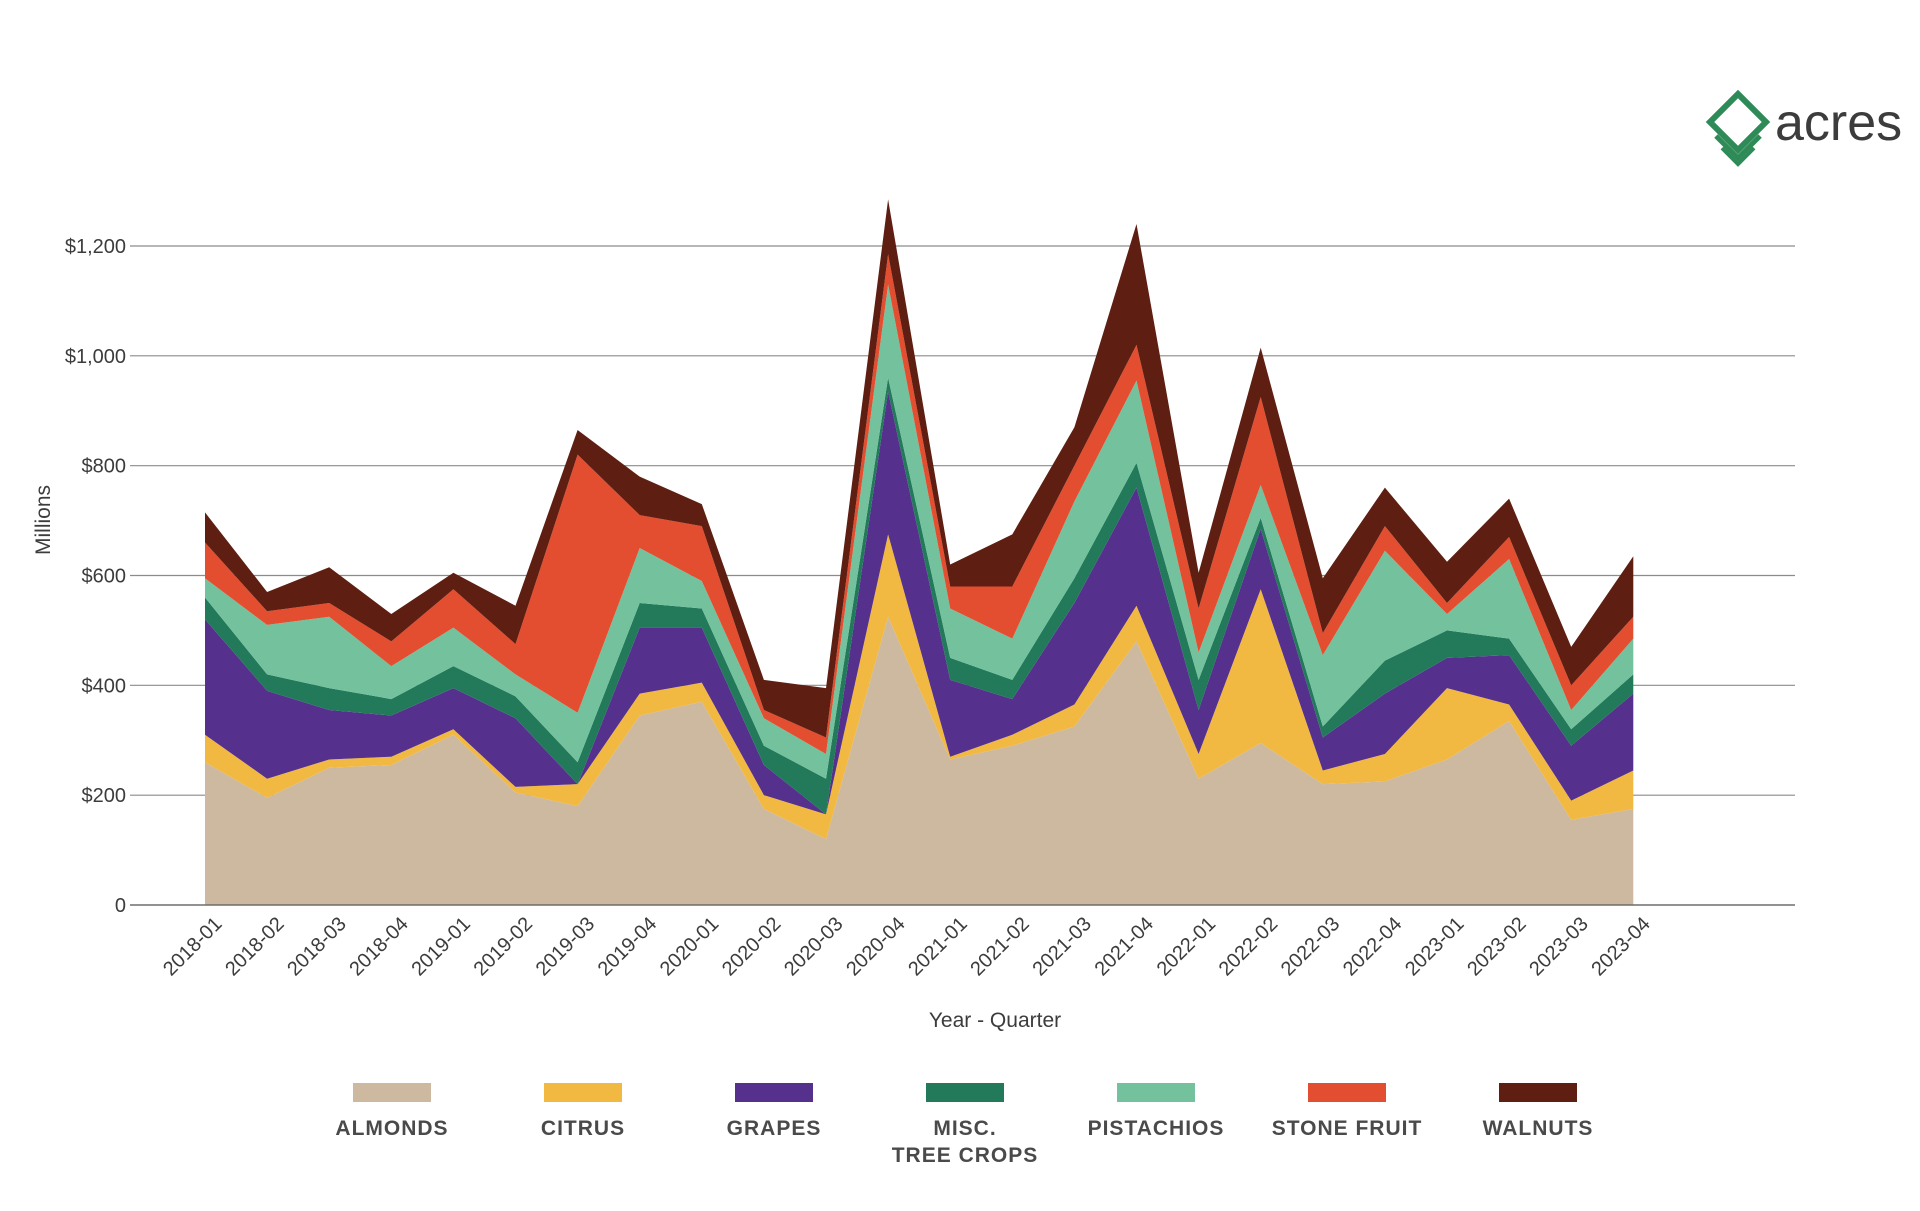 This screenshot has height=1211, width=1920. What do you see at coordinates (1156, 1111) in the screenshot?
I see `legend-item: PISTACHIOS` at bounding box center [1156, 1111].